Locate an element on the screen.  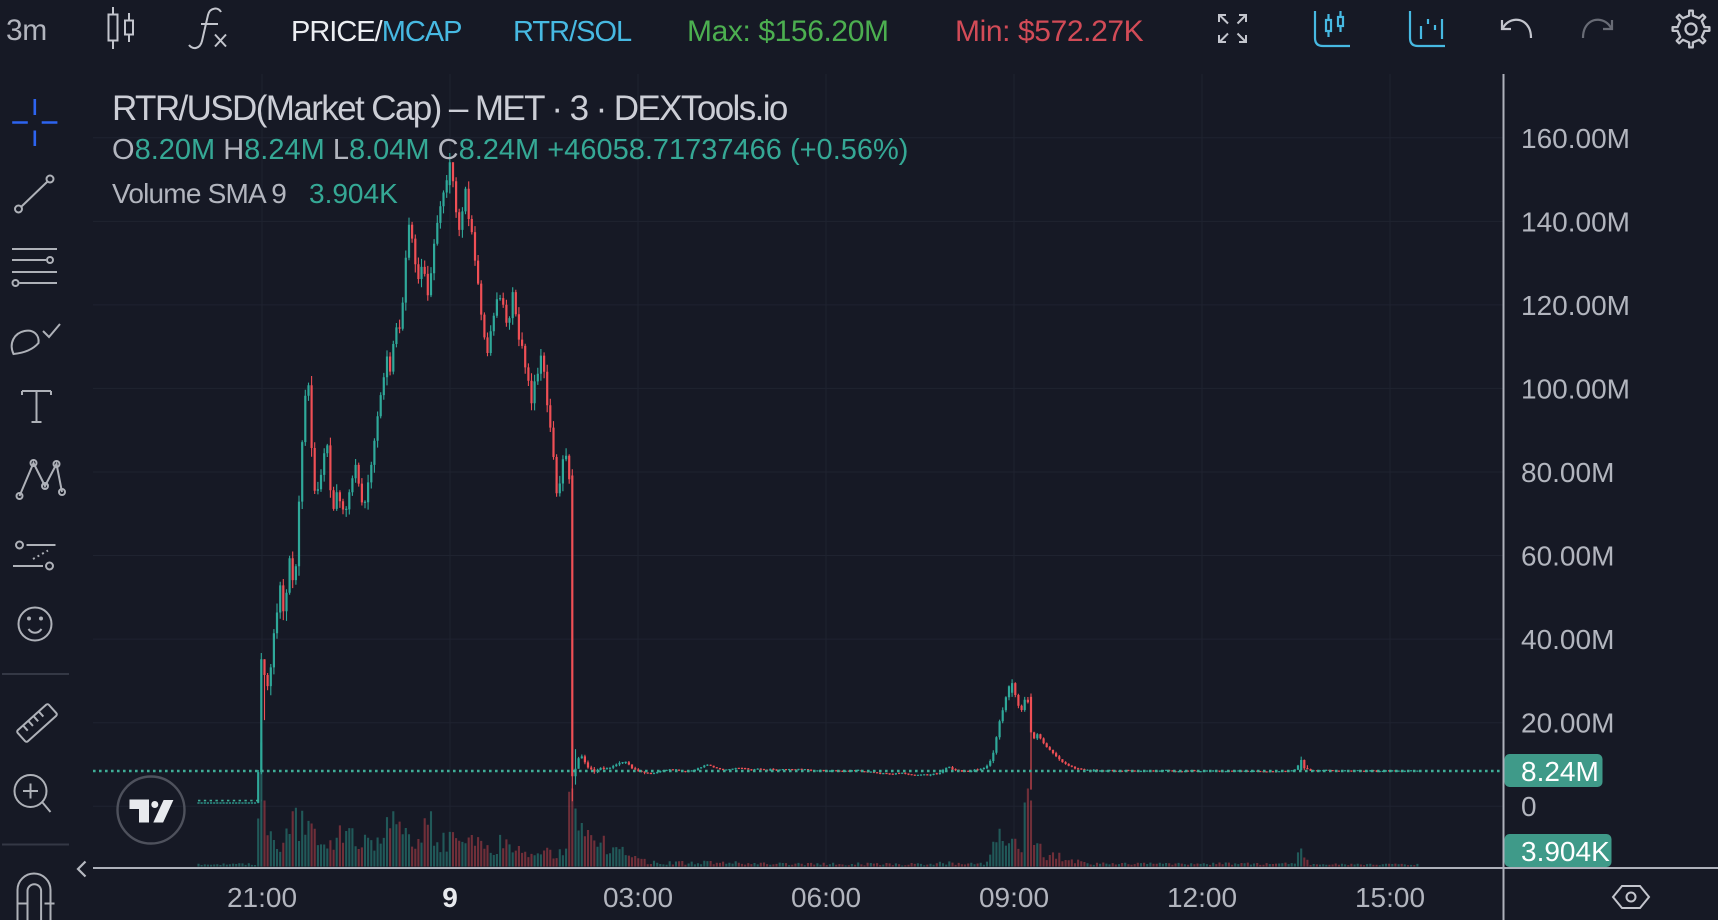
svg-text: 0 is located at coordinates (1529, 806).